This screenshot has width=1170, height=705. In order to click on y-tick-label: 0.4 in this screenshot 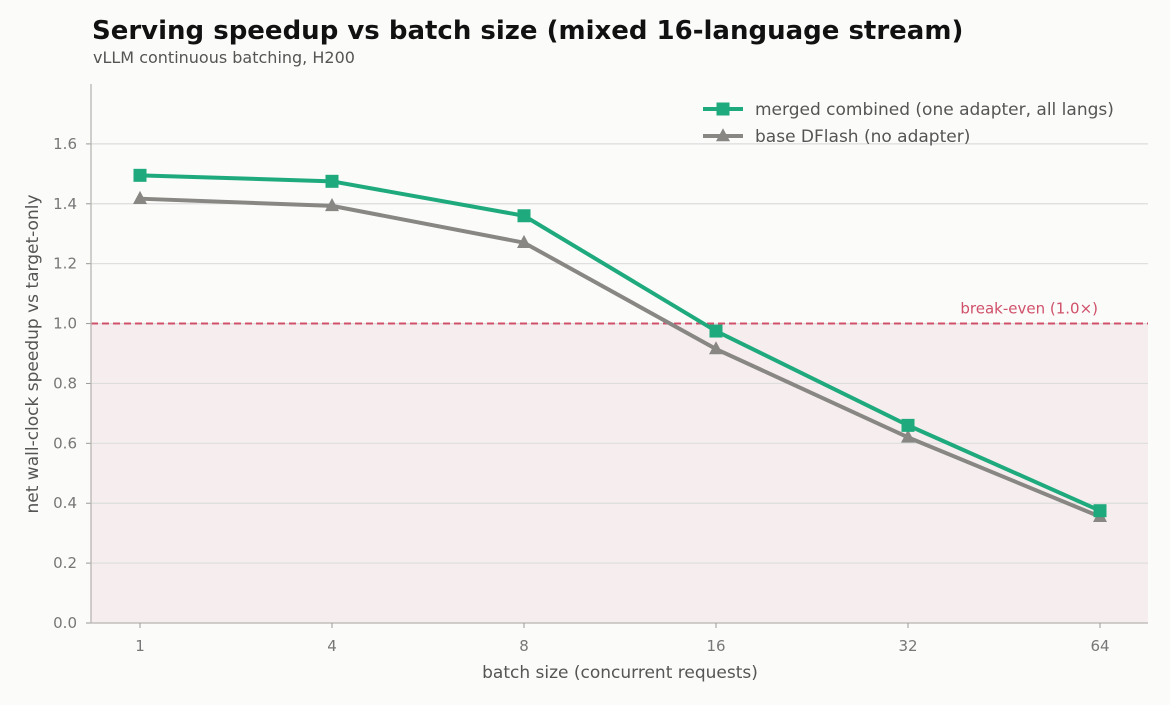, I will do `click(65, 503)`.